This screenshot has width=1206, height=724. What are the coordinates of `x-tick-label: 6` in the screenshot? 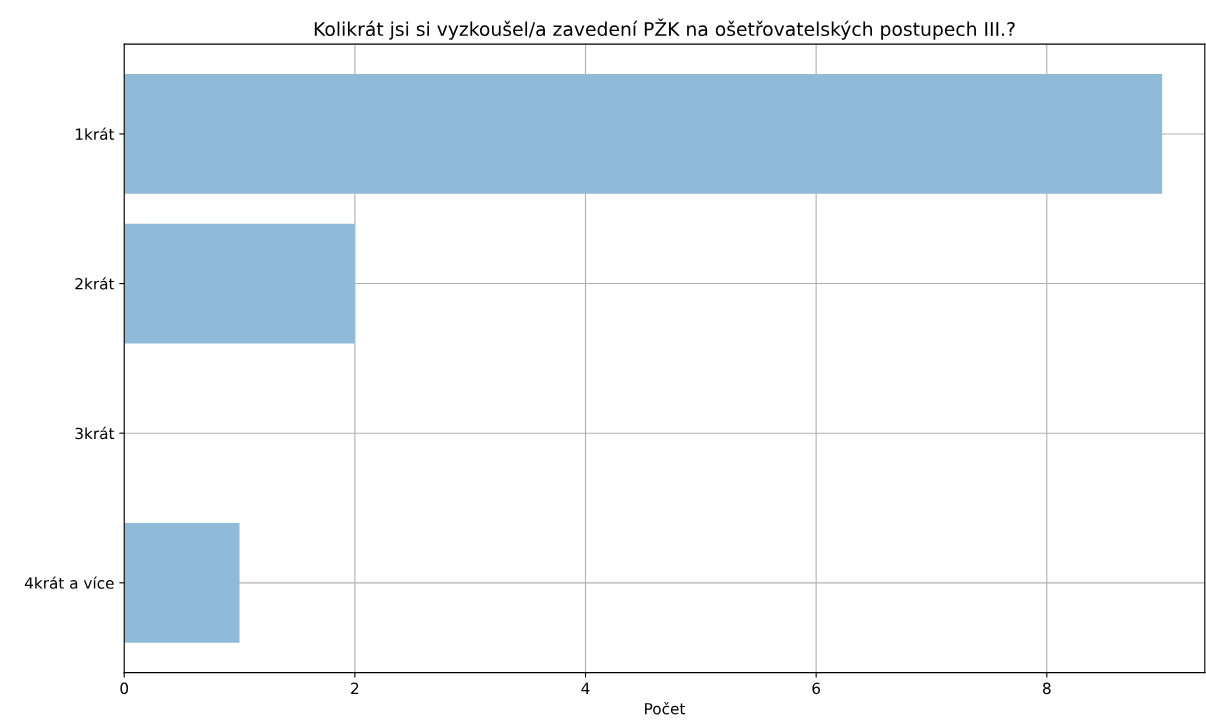 It's located at (816, 688).